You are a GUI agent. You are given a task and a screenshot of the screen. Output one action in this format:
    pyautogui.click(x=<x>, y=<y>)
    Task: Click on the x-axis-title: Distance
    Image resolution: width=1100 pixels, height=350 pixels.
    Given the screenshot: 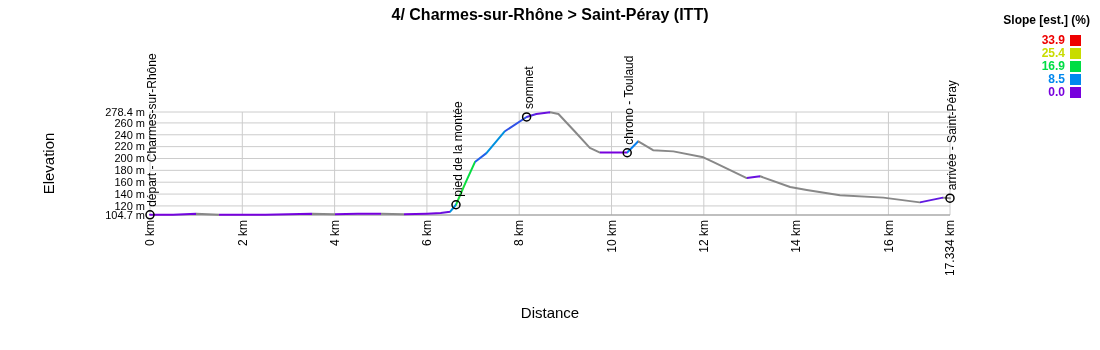 What is the action you would take?
    pyautogui.click(x=550, y=312)
    